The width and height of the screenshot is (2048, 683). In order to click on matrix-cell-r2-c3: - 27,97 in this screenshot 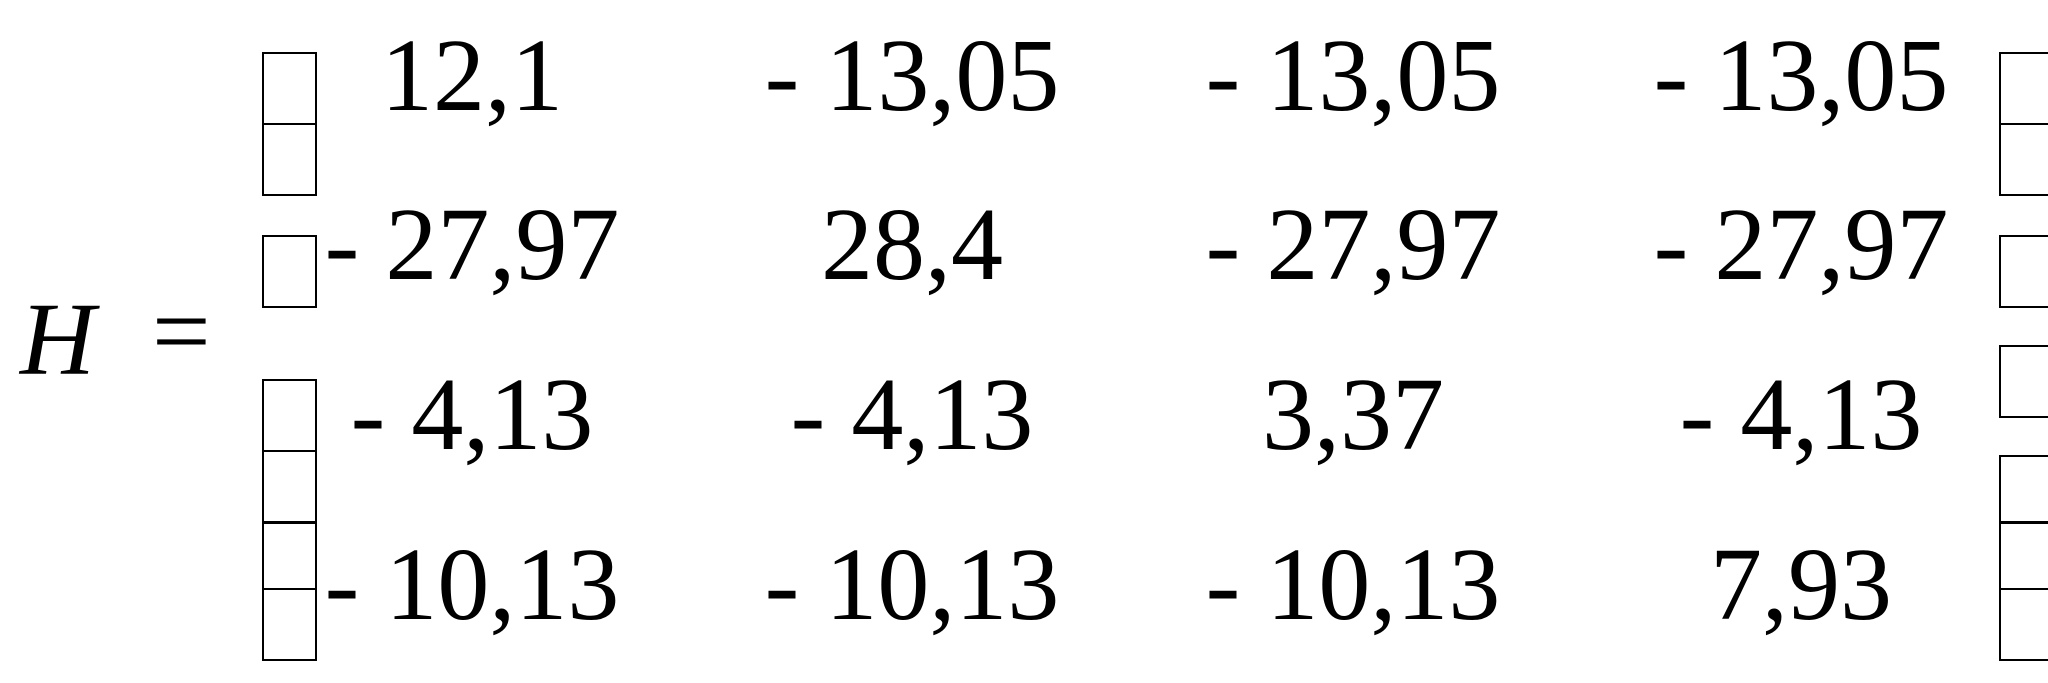, I will do `click(1353, 244)`.